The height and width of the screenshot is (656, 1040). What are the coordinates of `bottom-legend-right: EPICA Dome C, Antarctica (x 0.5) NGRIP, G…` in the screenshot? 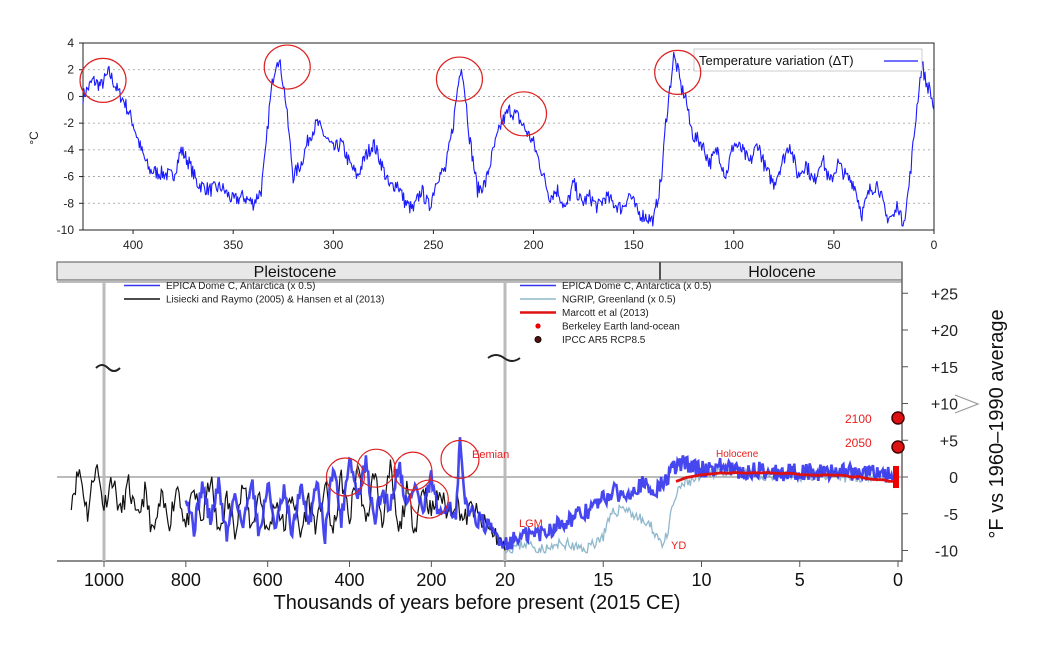 It's located at (616, 313).